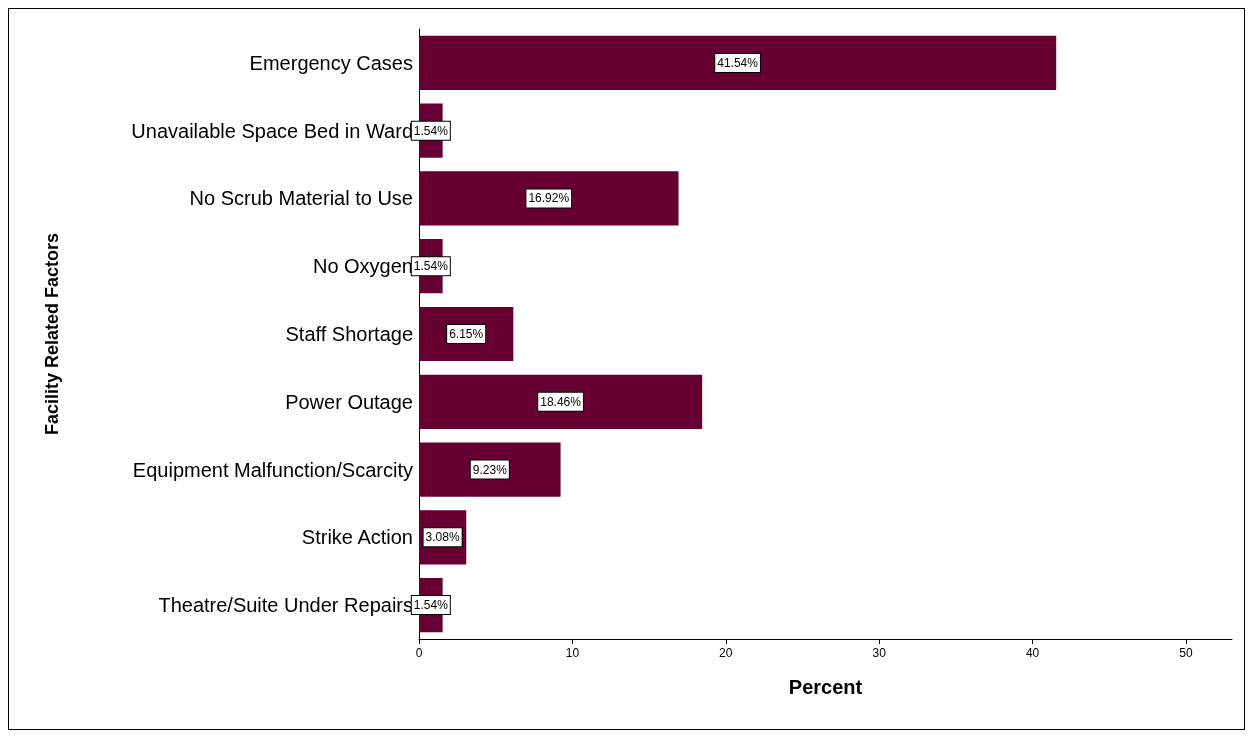  What do you see at coordinates (349, 334) in the screenshot?
I see `y-tick-label: Staff Shortage` at bounding box center [349, 334].